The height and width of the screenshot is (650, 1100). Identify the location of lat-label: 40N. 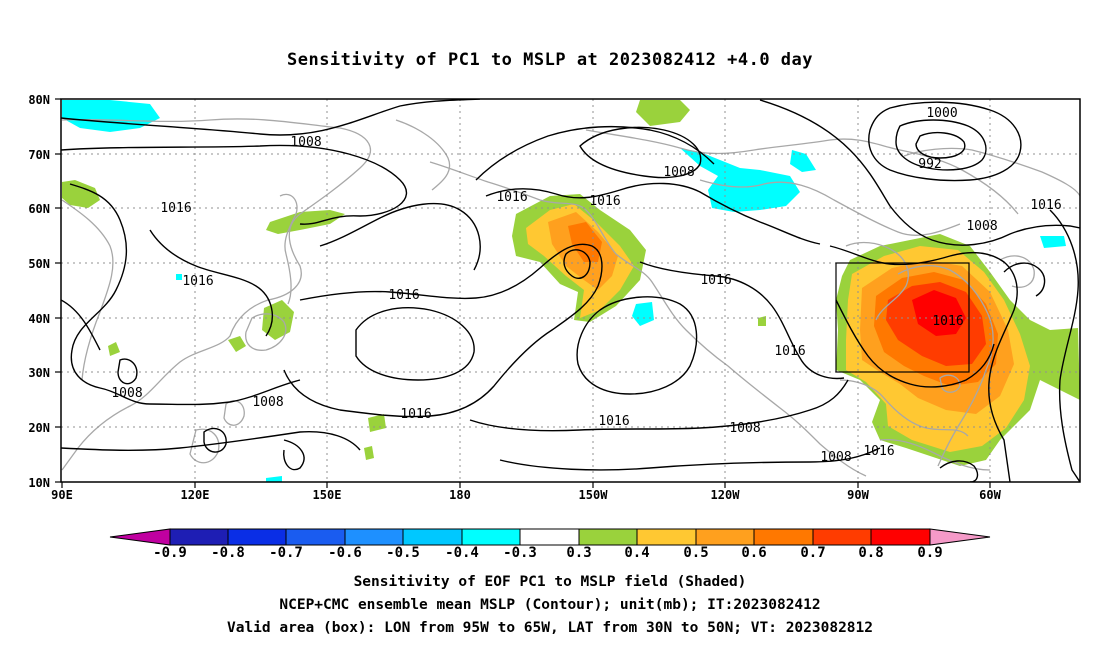
(39, 319).